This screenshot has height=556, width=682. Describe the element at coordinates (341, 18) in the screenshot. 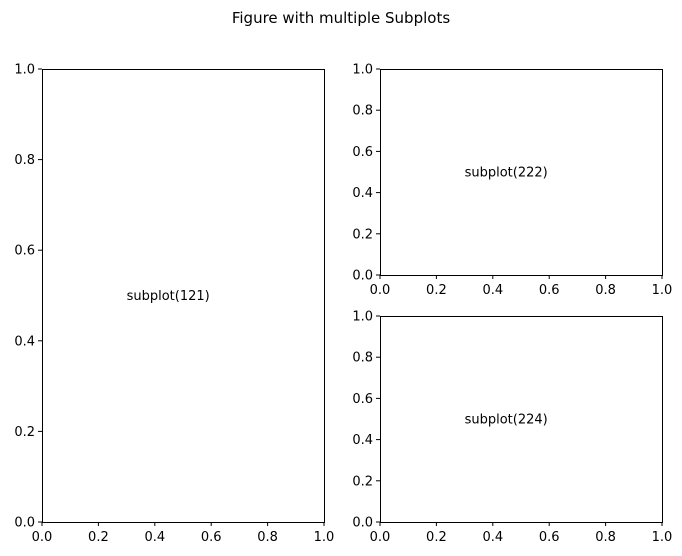

I see `figure-title: Figure with multiple Subplots` at that location.